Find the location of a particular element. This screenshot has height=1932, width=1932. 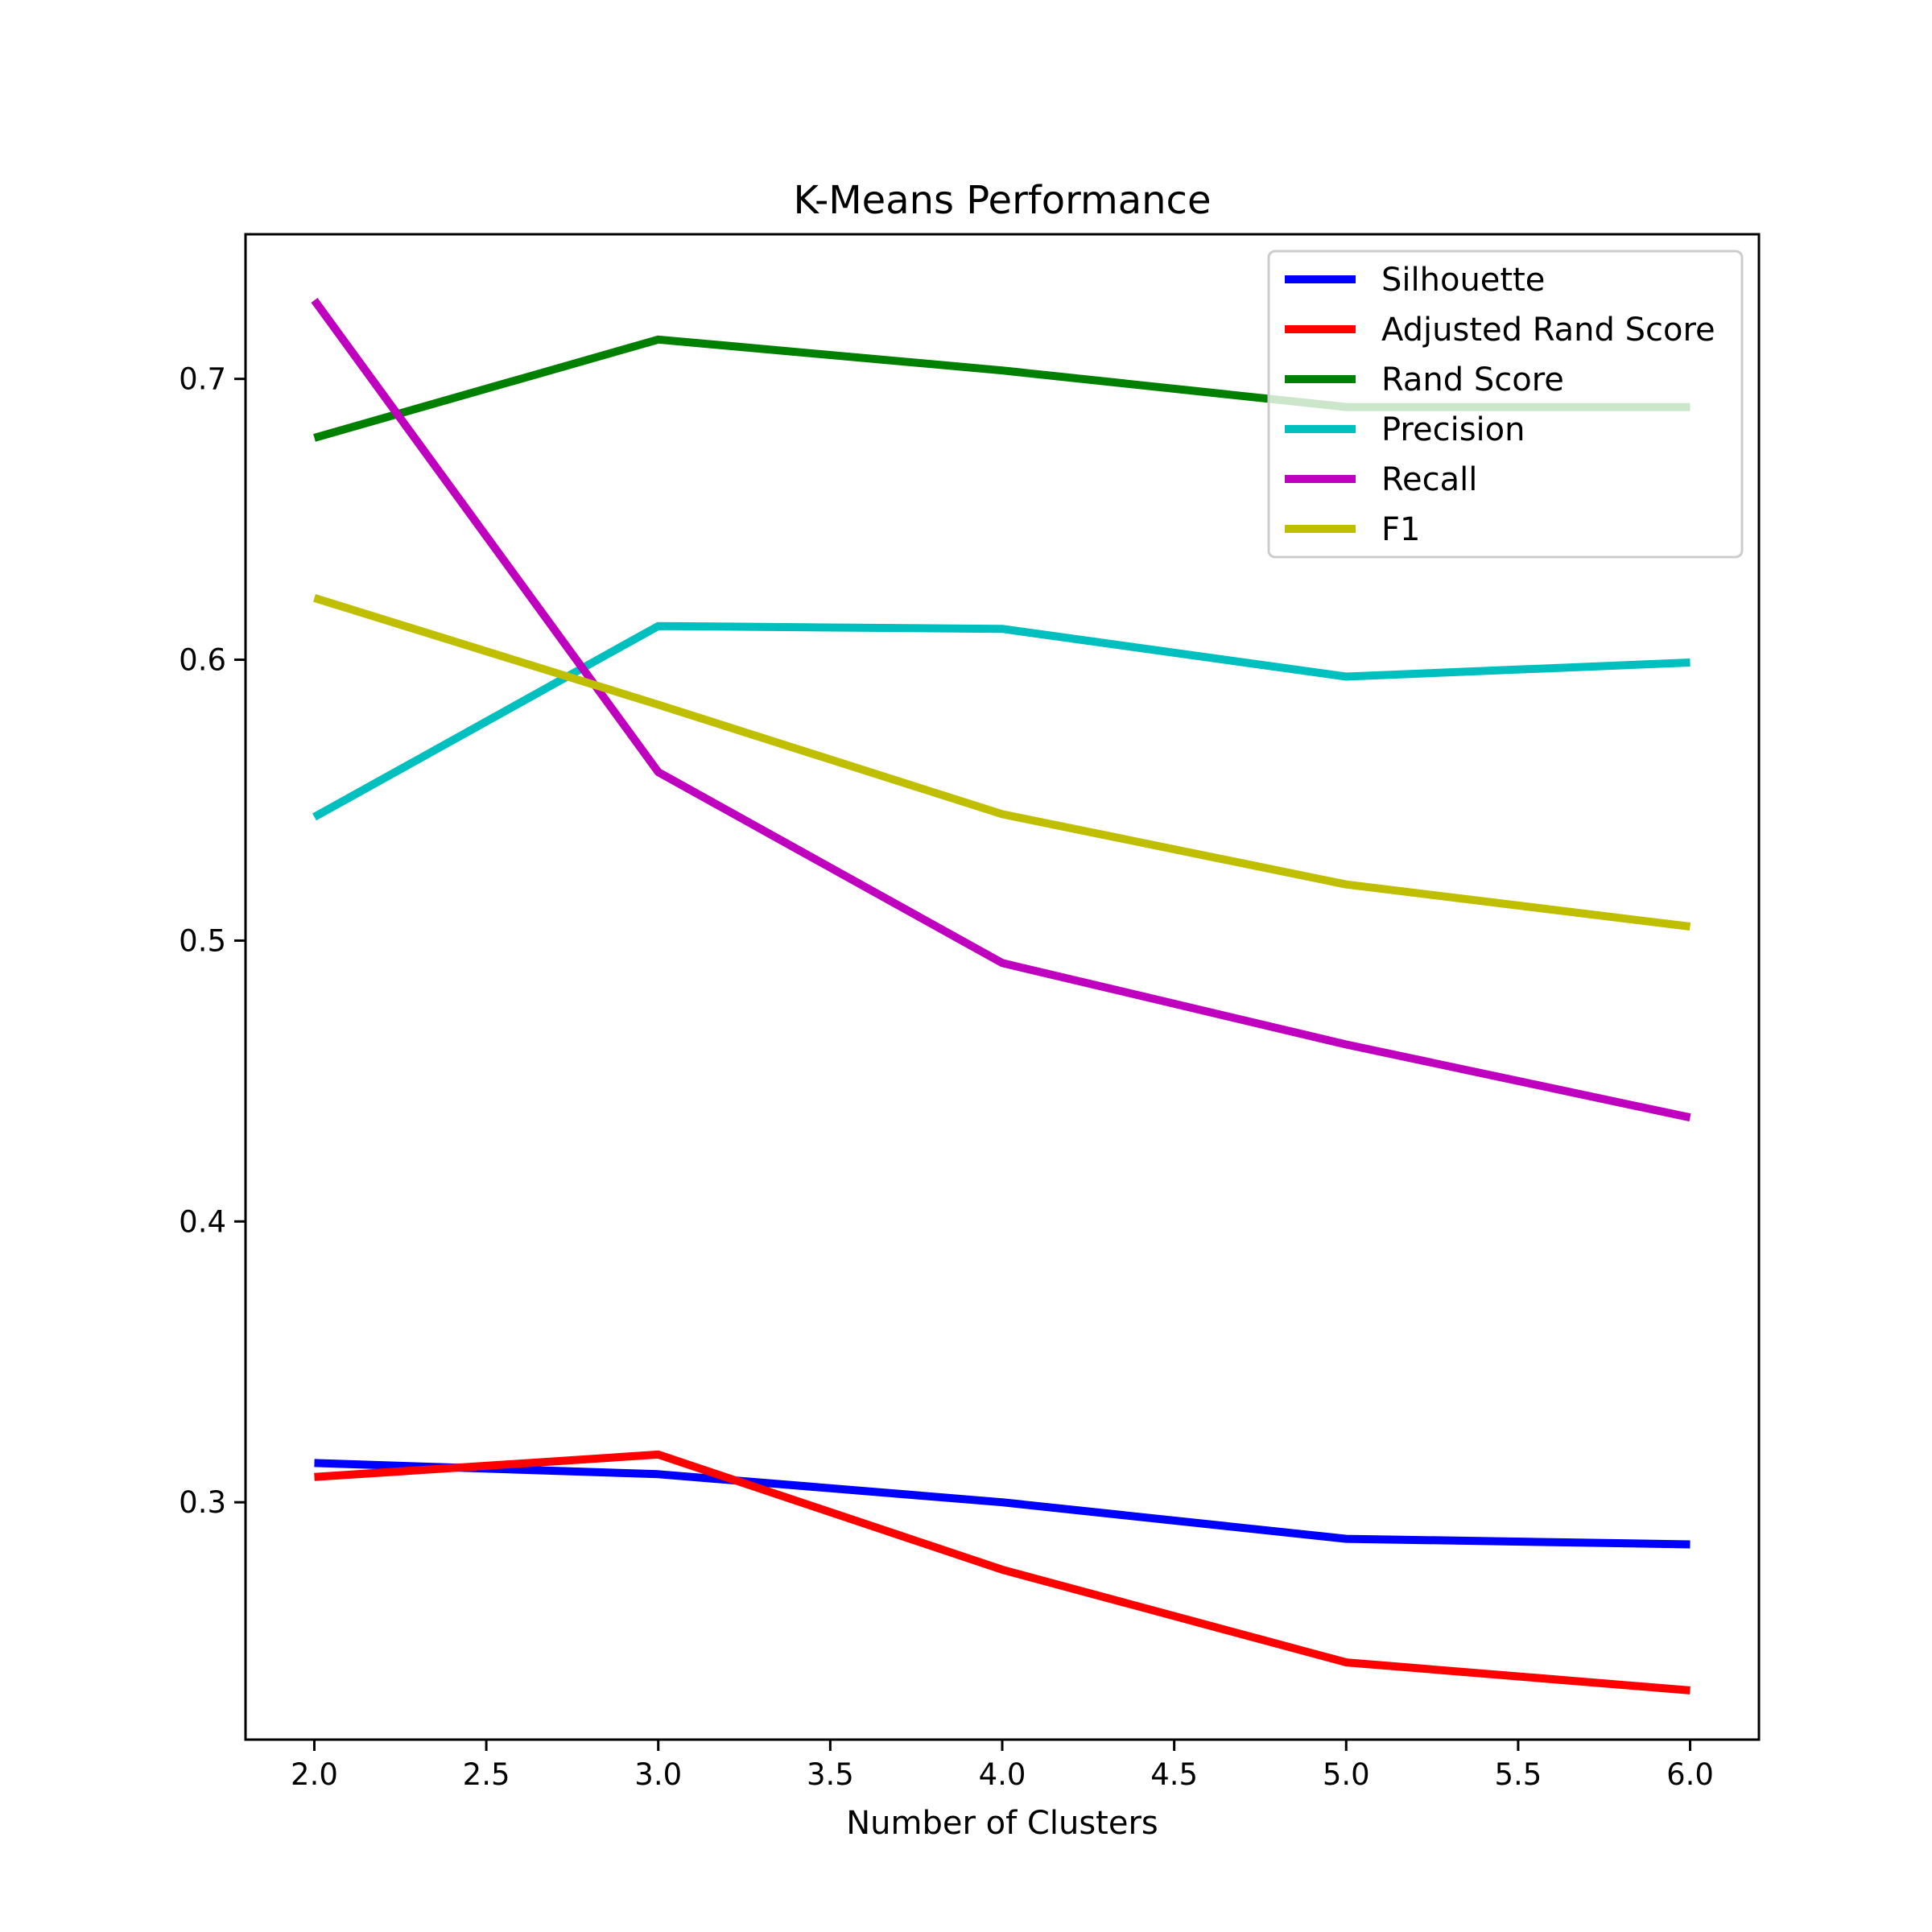

x-tick-label: 5.5 is located at coordinates (1518, 1774).